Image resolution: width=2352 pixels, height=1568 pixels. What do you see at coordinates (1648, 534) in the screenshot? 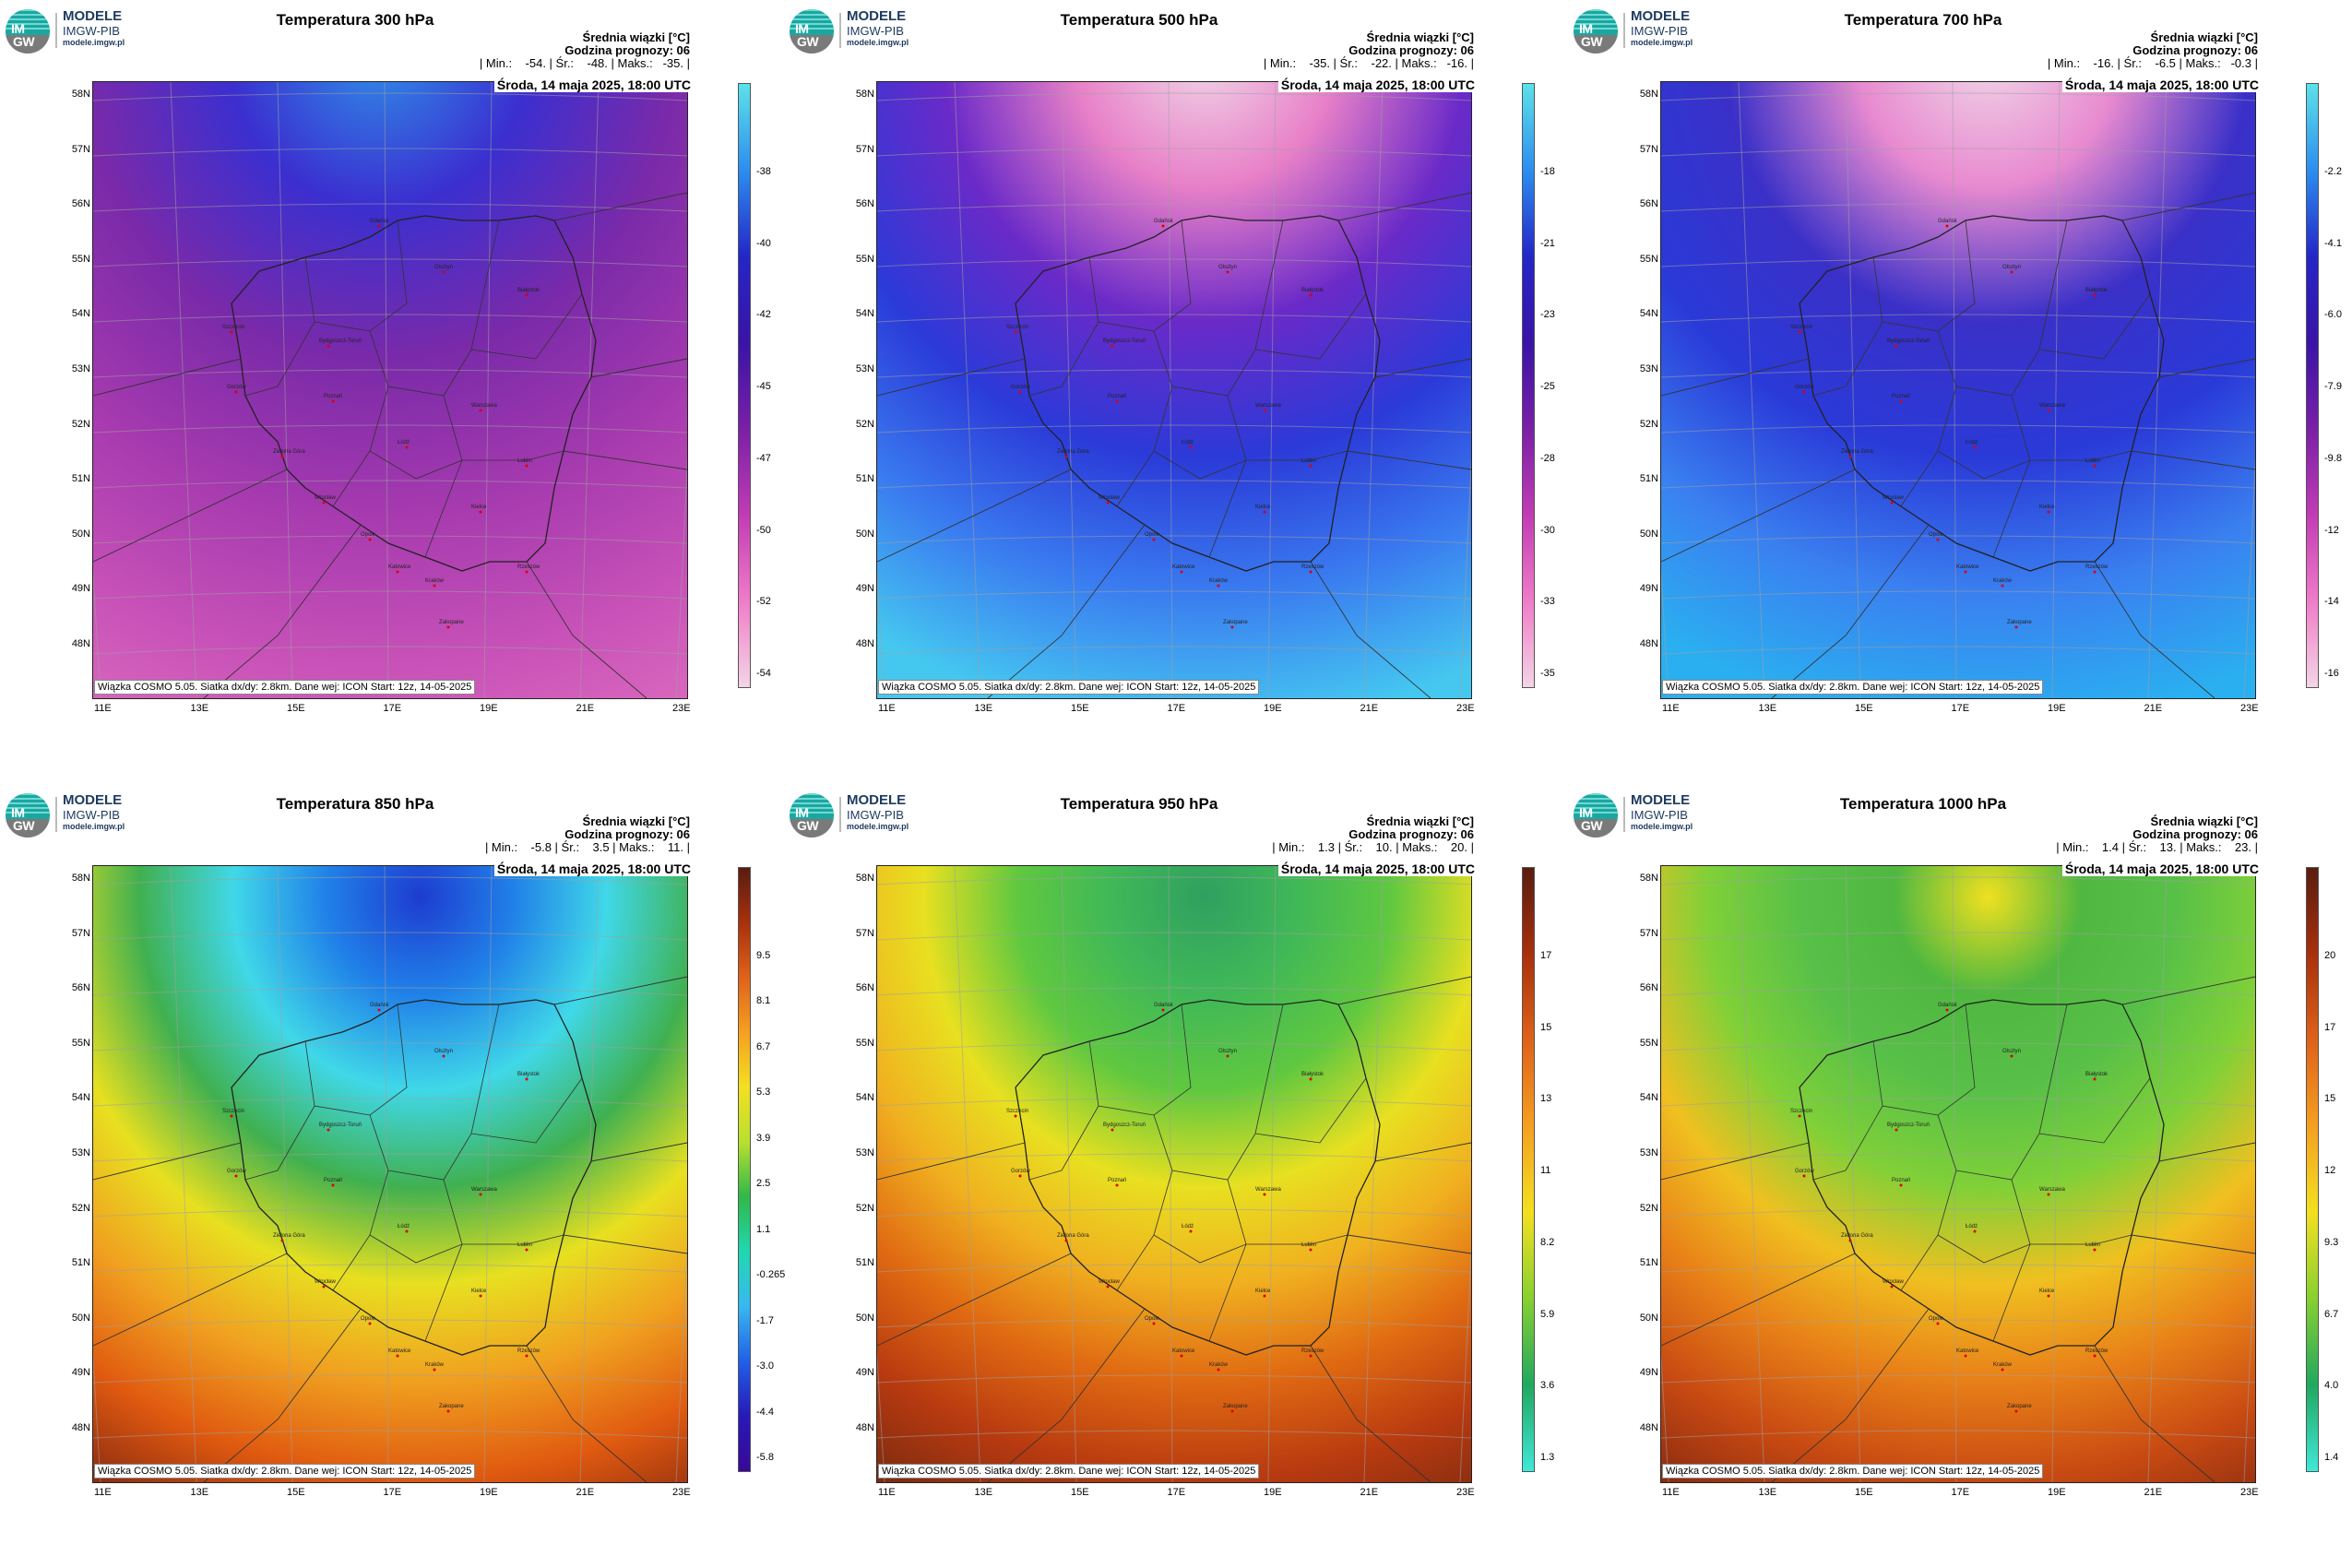
I see `lat-tick-label: 50N` at bounding box center [1648, 534].